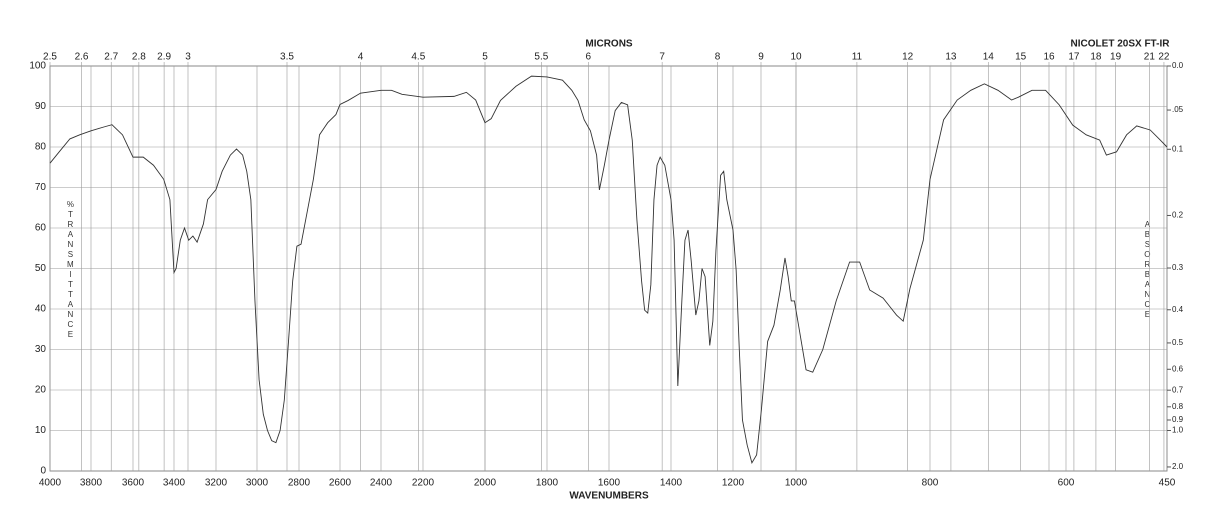 The width and height of the screenshot is (1218, 528). What do you see at coordinates (1178, 148) in the screenshot?
I see `y2-tick-label: 0.1` at bounding box center [1178, 148].